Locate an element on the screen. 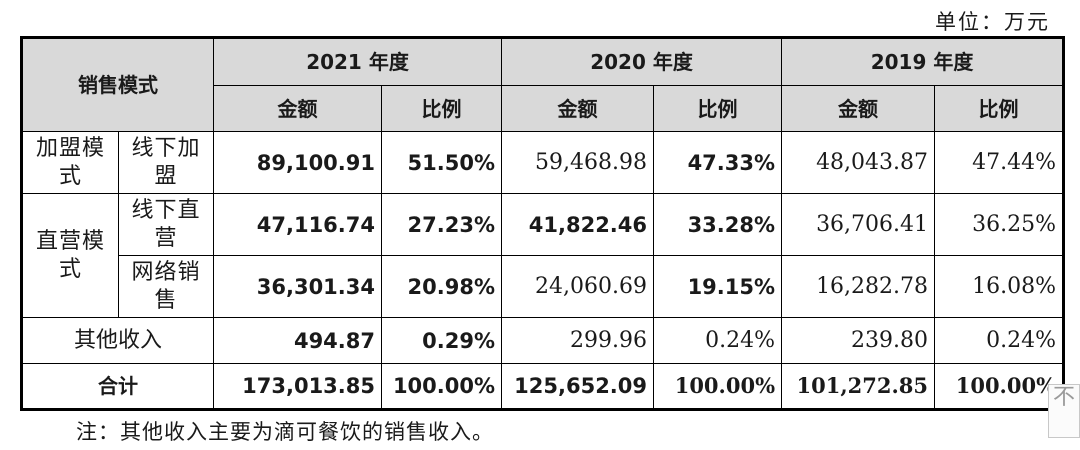 The height and width of the screenshot is (450, 1080). header-row-metrics: 金额 比例 金额 比例 金额 比例 is located at coordinates (543, 108).